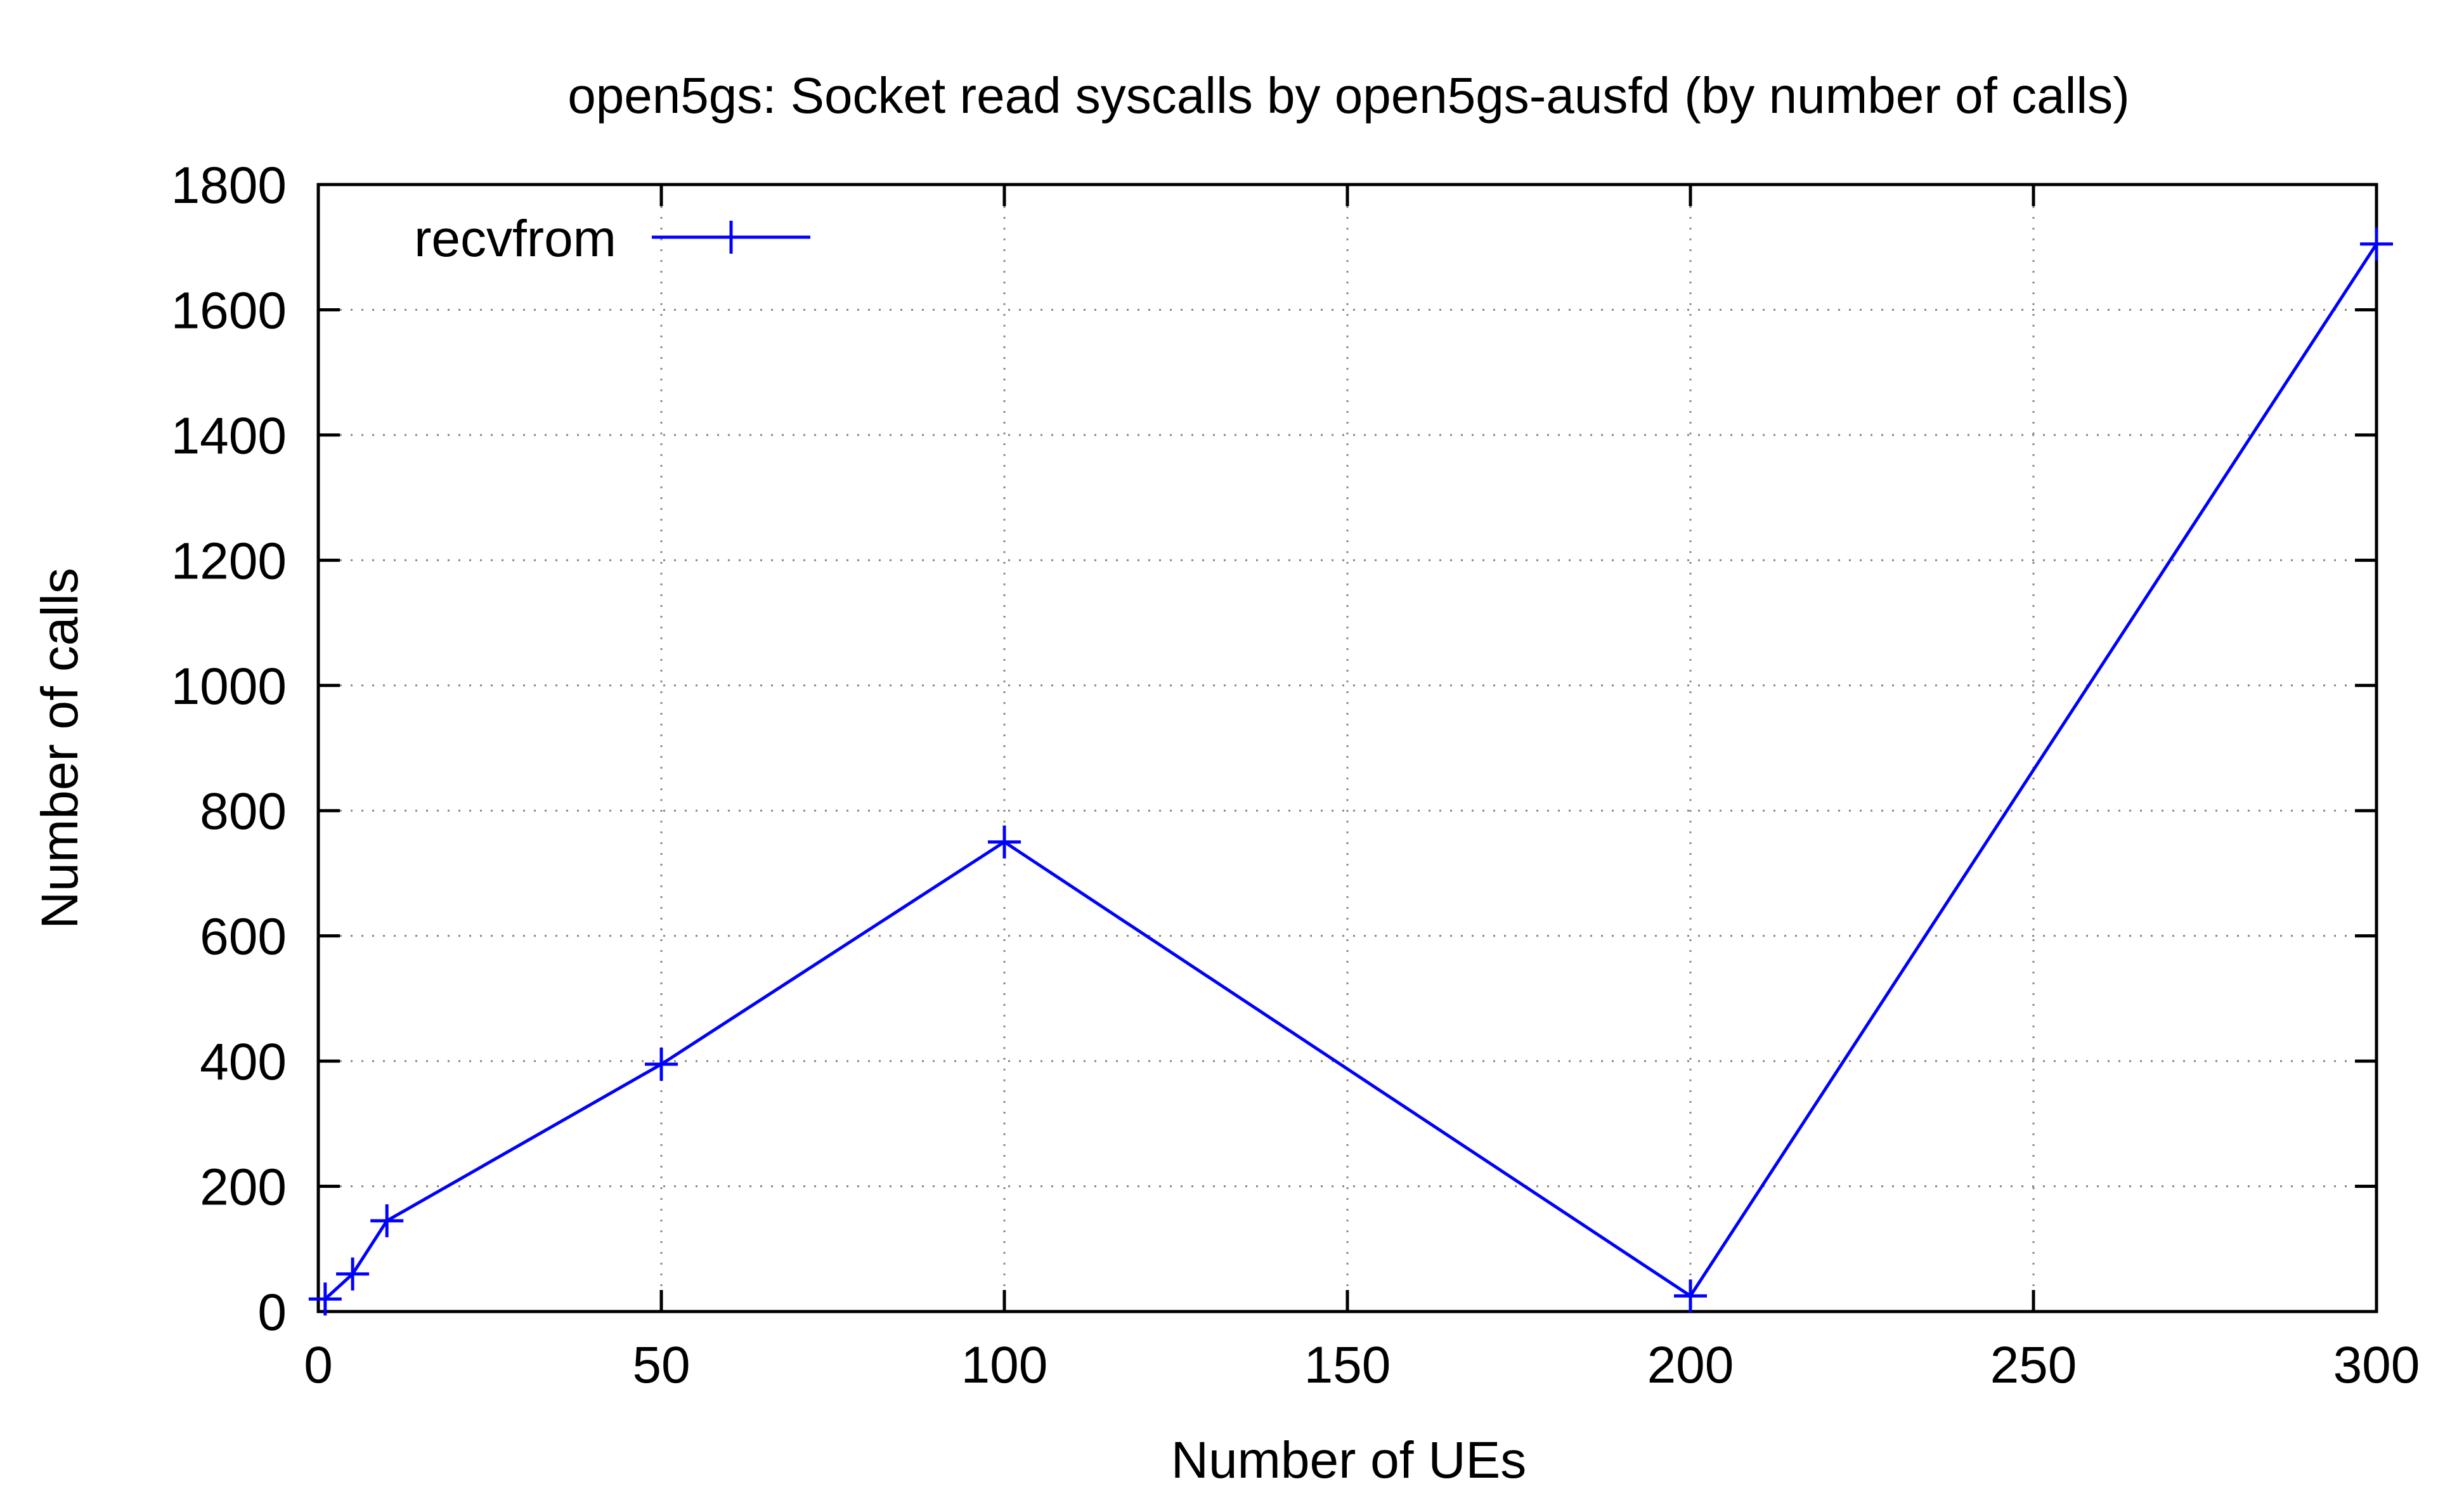 This screenshot has height=1498, width=2464. What do you see at coordinates (1004, 1365) in the screenshot?
I see `x-tick-label: 100` at bounding box center [1004, 1365].